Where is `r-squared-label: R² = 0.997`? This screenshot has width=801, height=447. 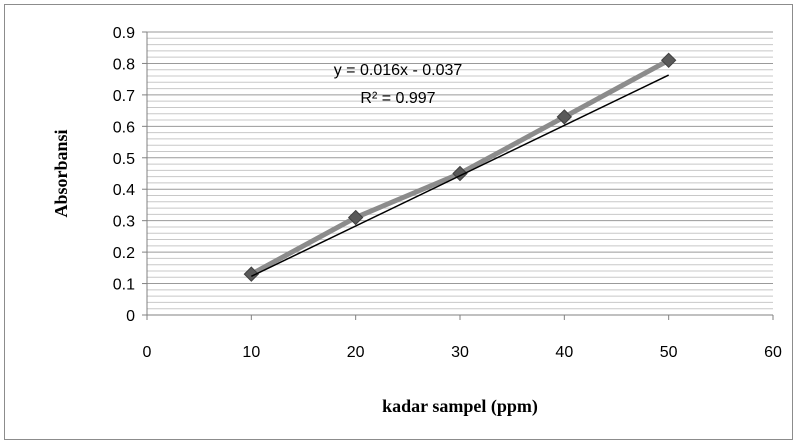
r-squared-label: R² = 0.997 is located at coordinates (397, 98).